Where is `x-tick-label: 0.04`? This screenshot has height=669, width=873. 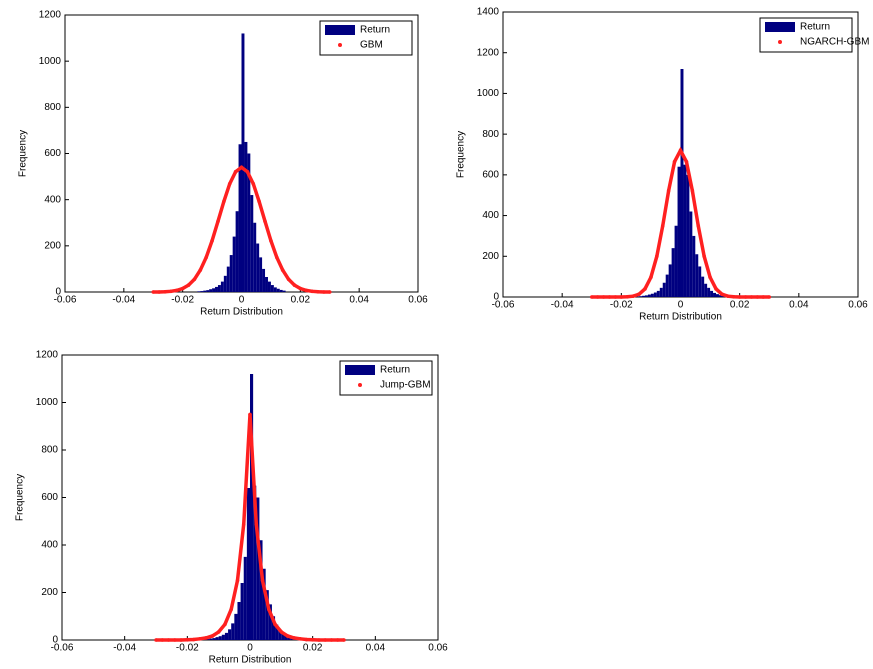 x-tick-label: 0.04 is located at coordinates (376, 648).